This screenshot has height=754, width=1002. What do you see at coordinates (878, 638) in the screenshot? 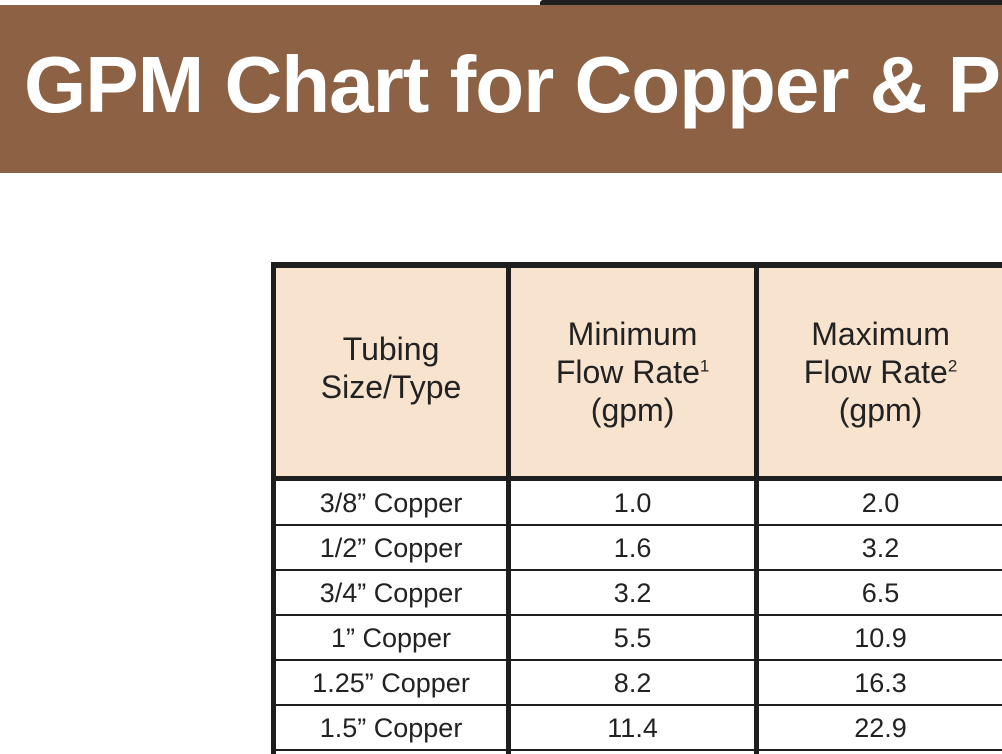
I see `cell-max-flow: 10.9` at bounding box center [878, 638].